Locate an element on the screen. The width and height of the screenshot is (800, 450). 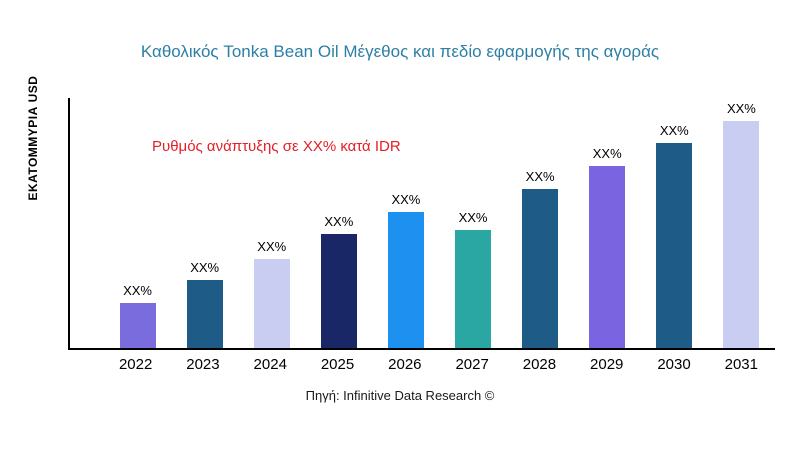
x-tick-2031: 2031 is located at coordinates (741, 364).